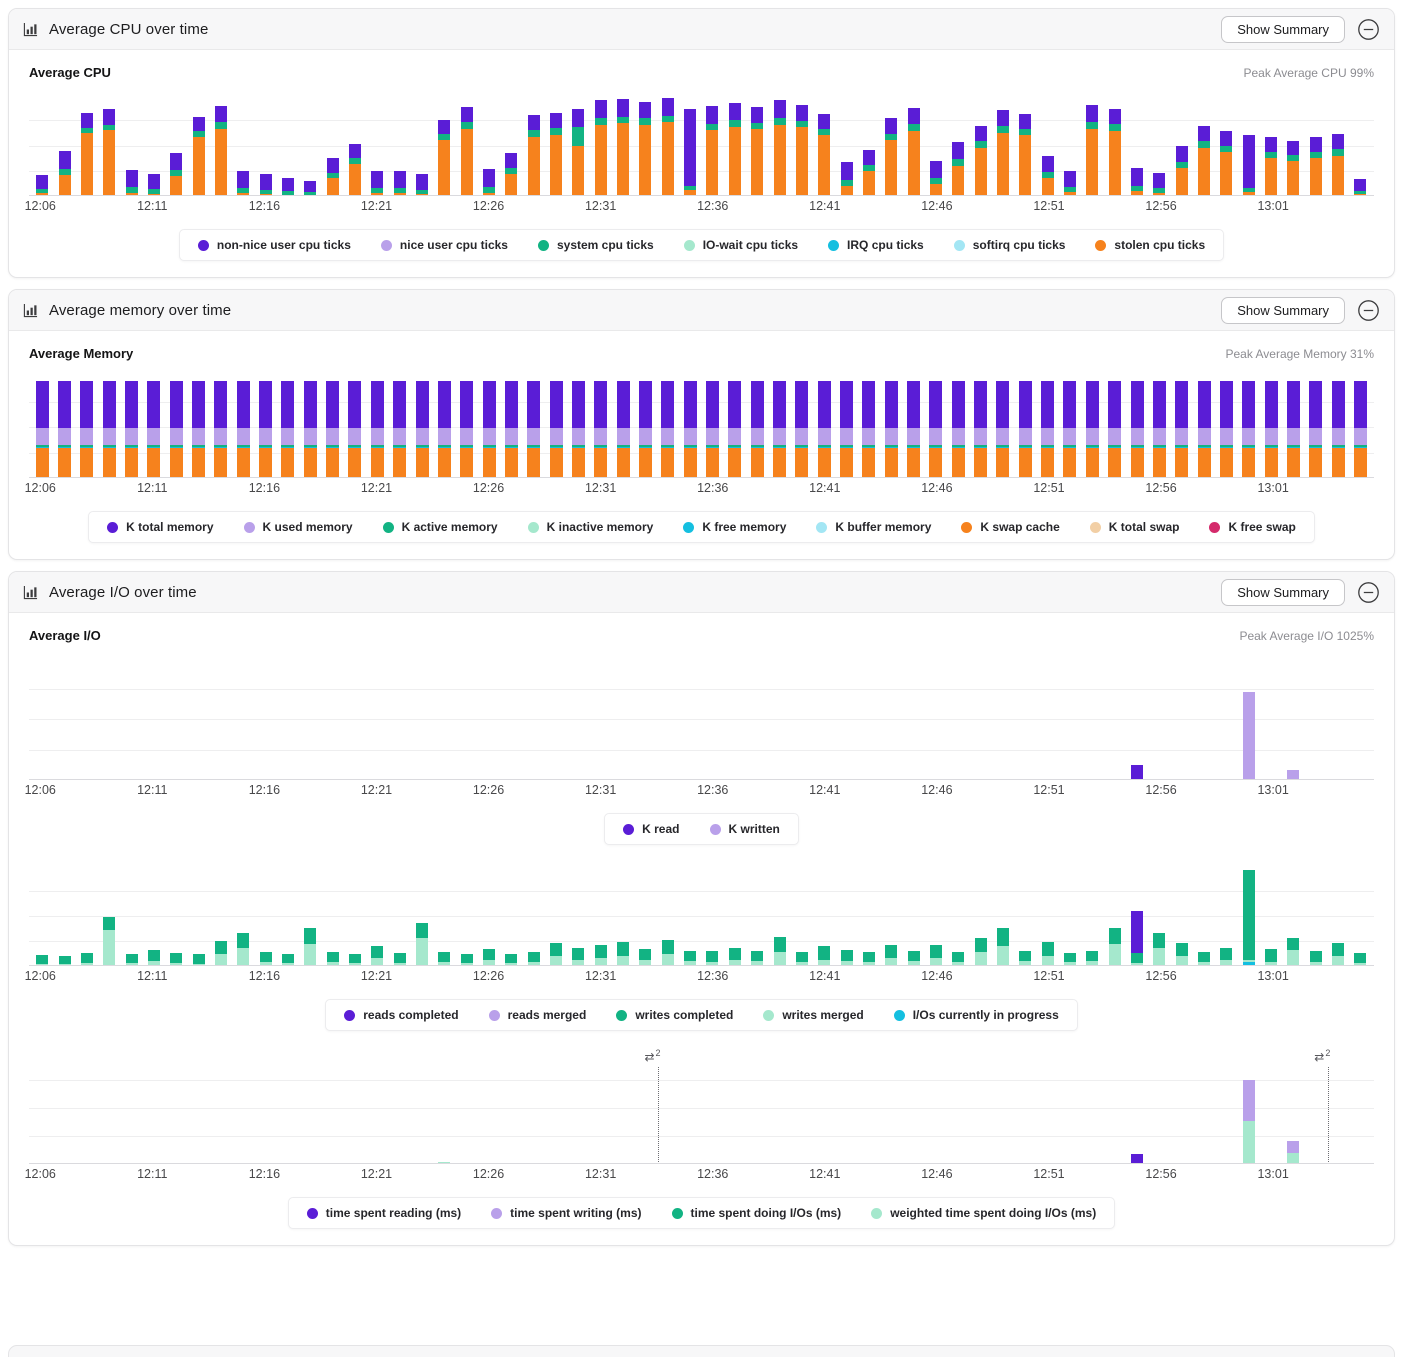 The image size is (1403, 1357). What do you see at coordinates (734, 527) in the screenshot?
I see `legend-item: K free memory` at bounding box center [734, 527].